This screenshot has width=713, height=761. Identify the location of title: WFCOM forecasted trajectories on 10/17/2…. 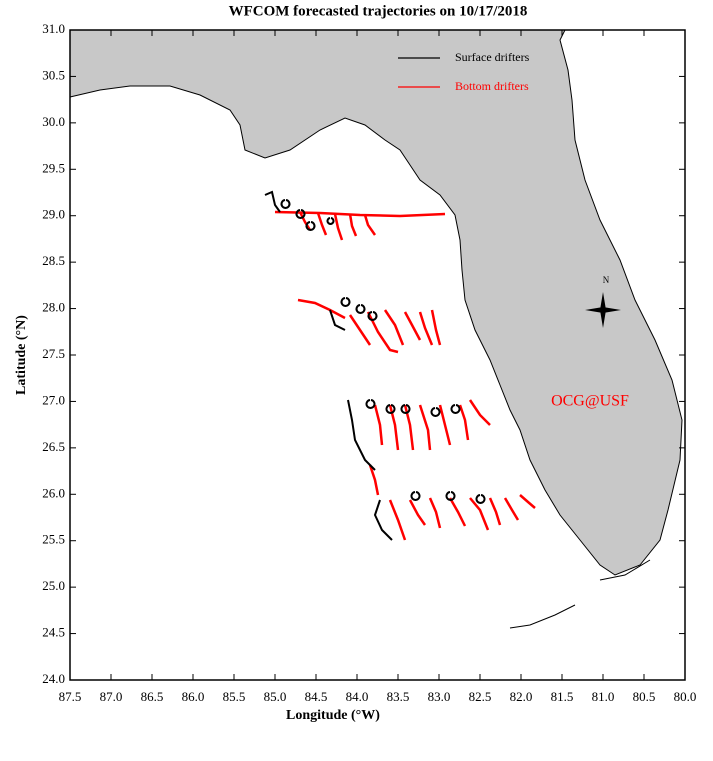
(378, 11).